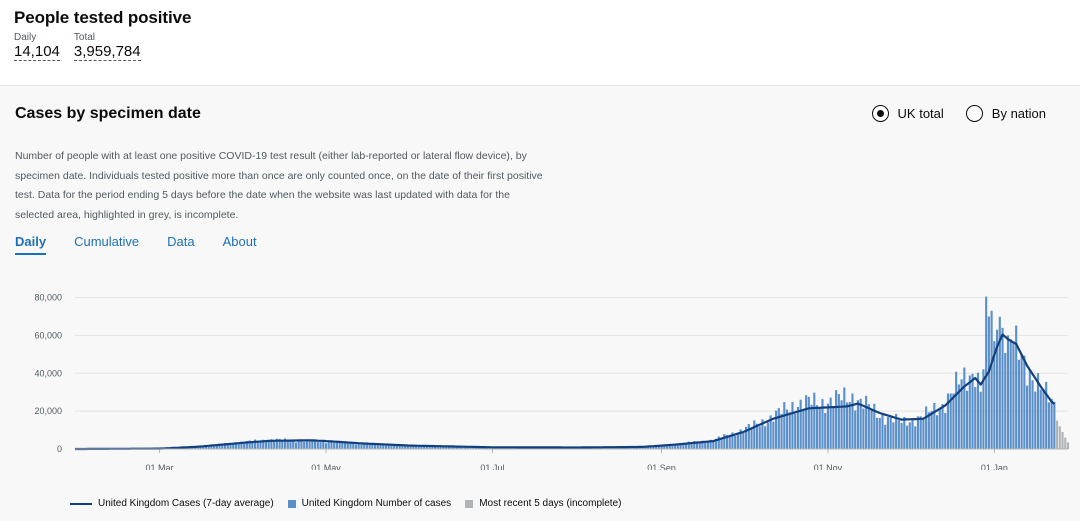  I want to click on total-label: Total, so click(107, 37).